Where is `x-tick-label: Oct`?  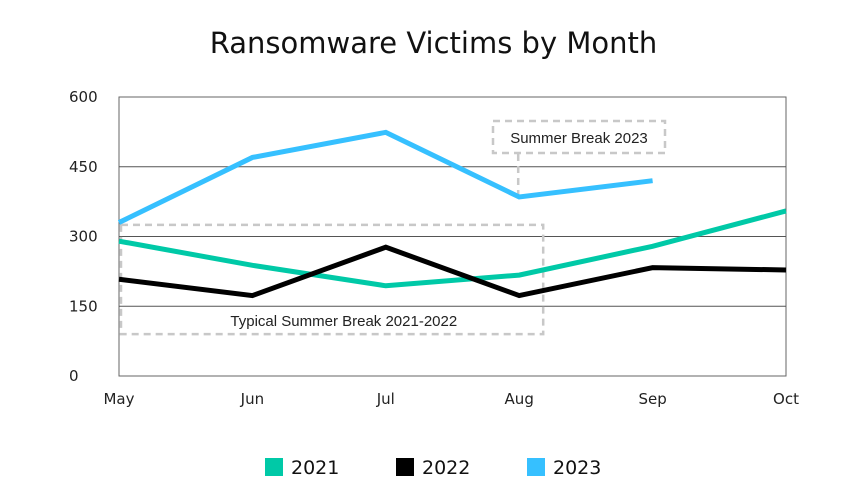
x-tick-label: Oct is located at coordinates (786, 399).